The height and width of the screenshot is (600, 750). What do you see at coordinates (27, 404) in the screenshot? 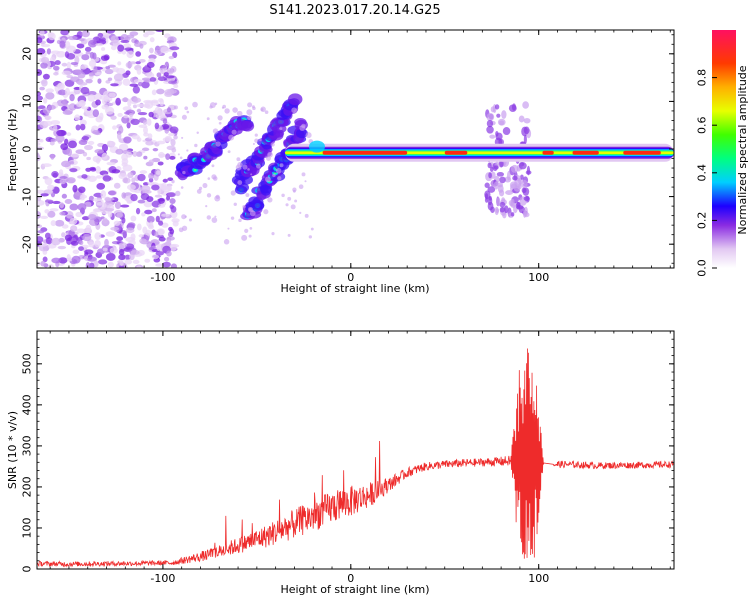
I see `y-tick-label: 400` at bounding box center [27, 404].